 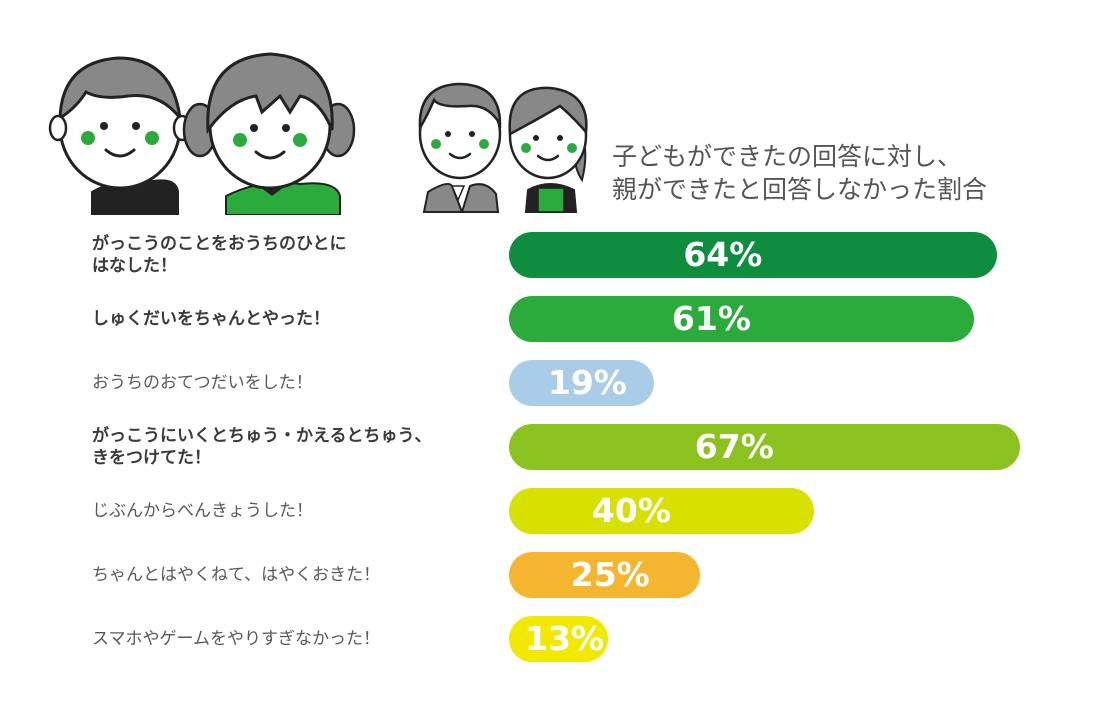 What do you see at coordinates (292, 255) in the screenshot?
I see `category-label: がっこうのことをおうちのひとに はなした！` at bounding box center [292, 255].